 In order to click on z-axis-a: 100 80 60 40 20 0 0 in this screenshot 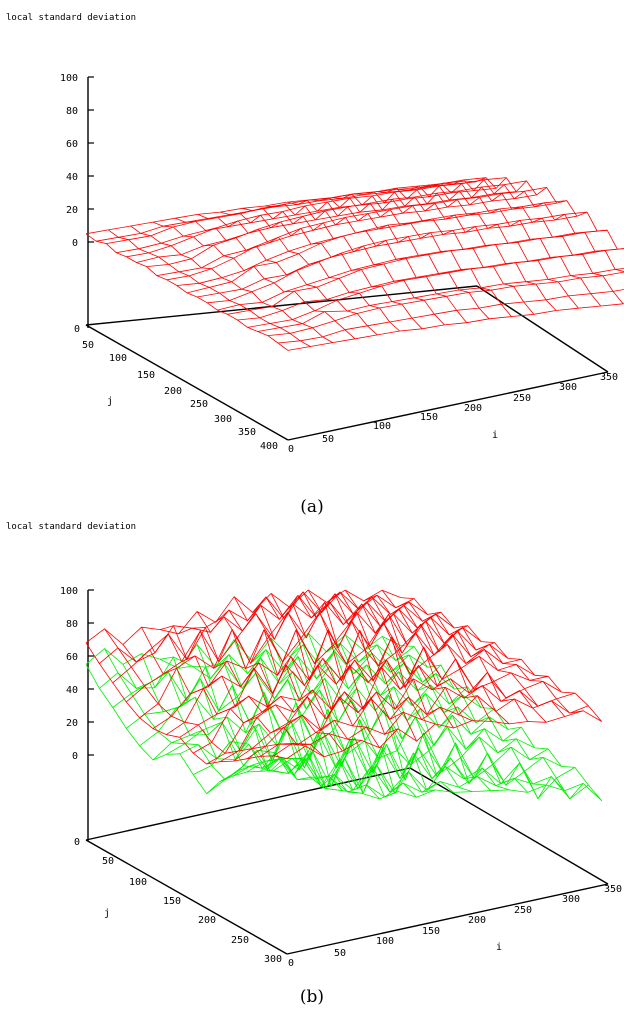, I will do `click(77, 204)`.